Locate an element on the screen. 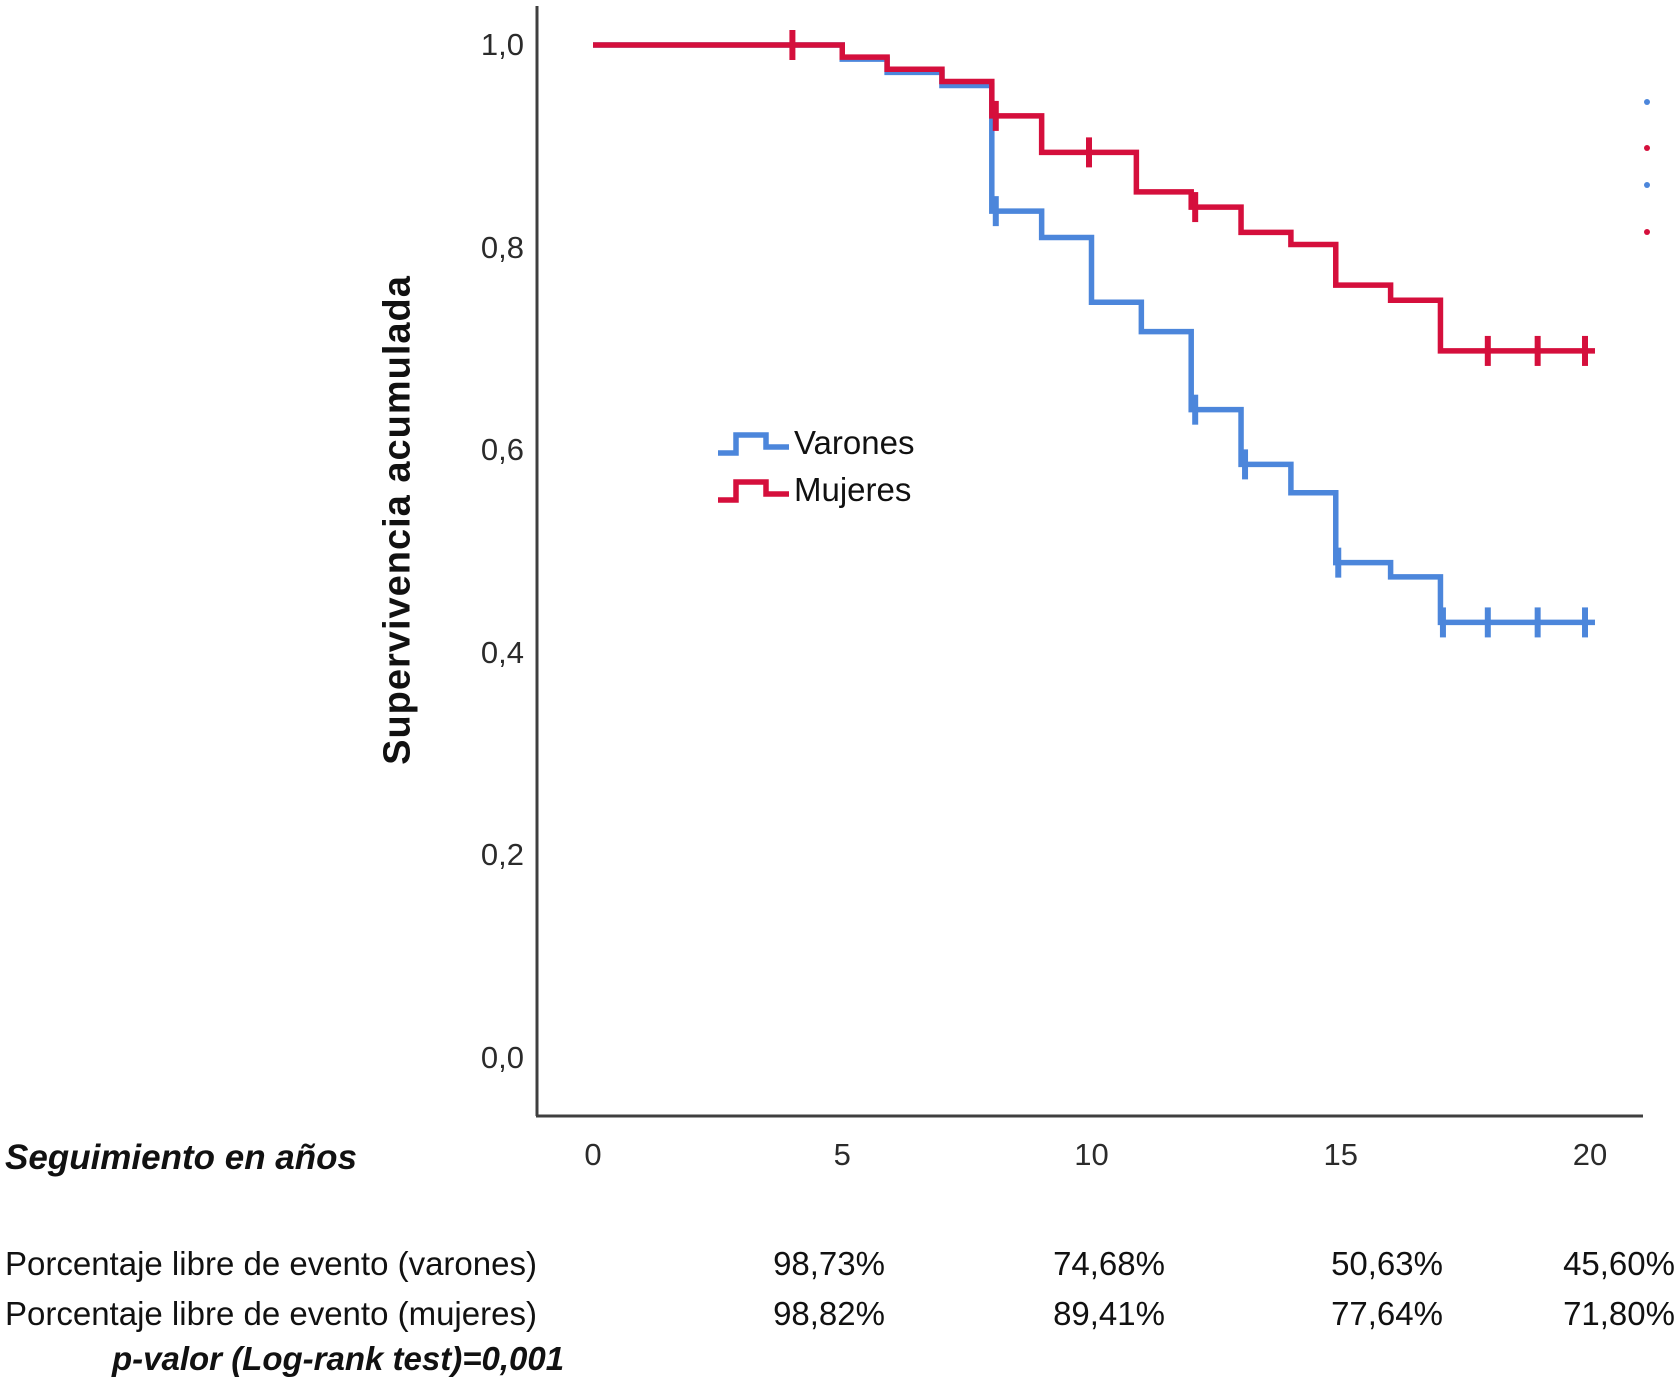 The width and height of the screenshot is (1675, 1380). event-free-row-label: Porcentaje libre de evento (varones) is located at coordinates (271, 1263).